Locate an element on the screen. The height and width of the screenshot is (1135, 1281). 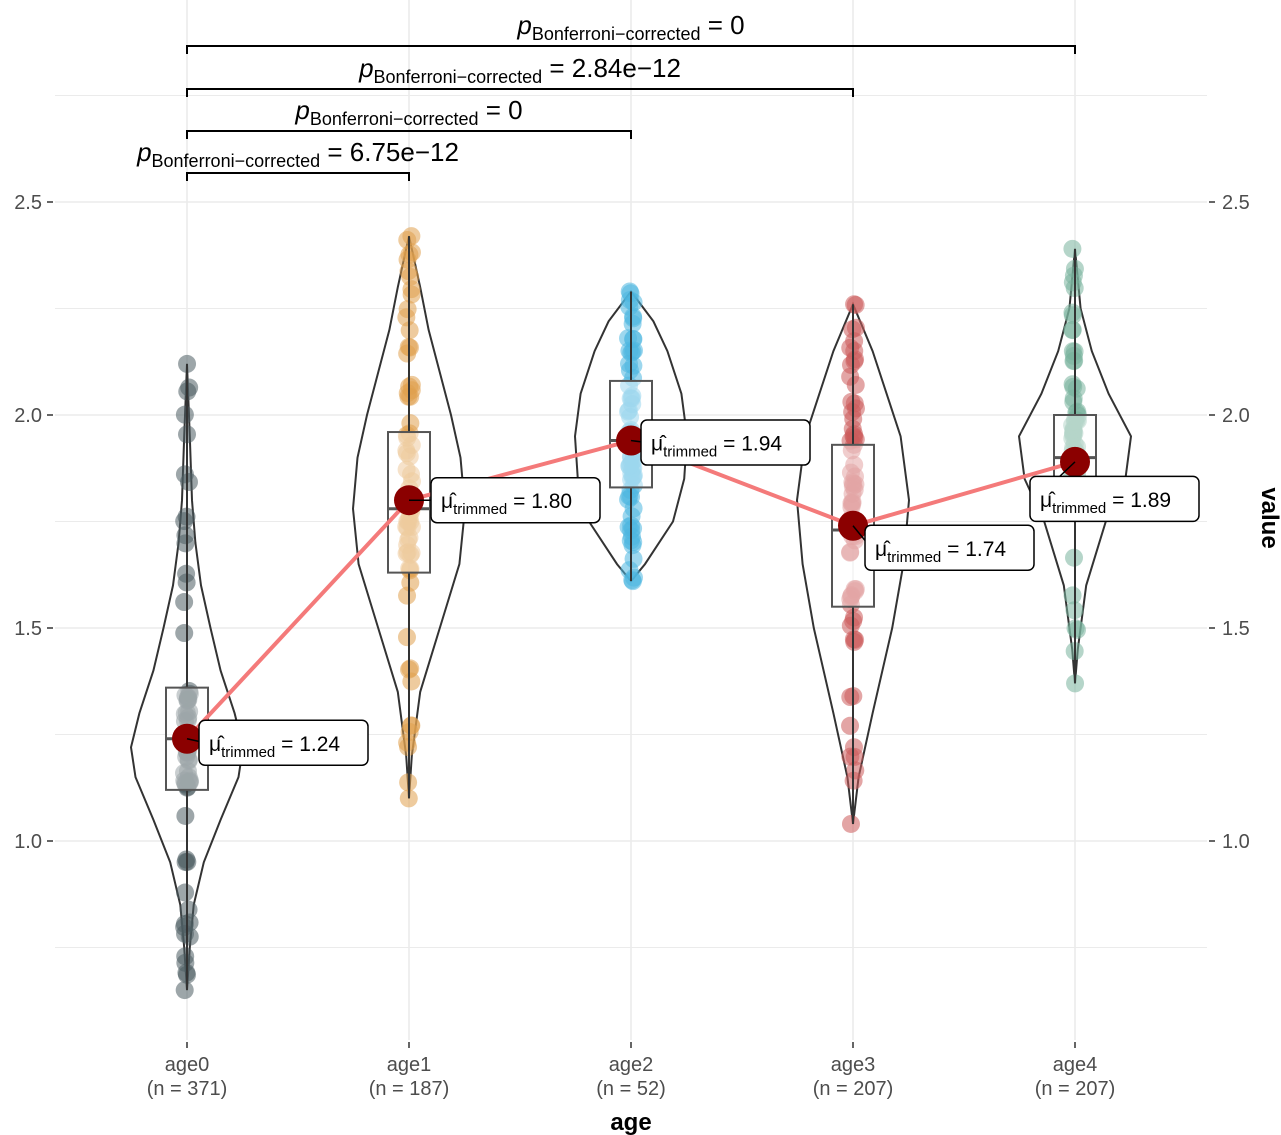
x-tick-count-age4: (n = 207) is located at coordinates (1075, 1089).